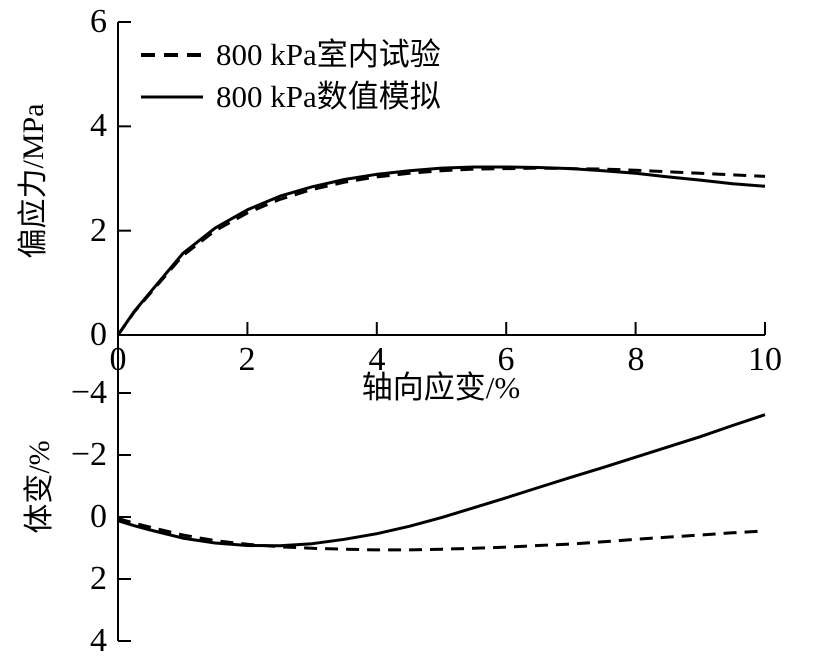 The width and height of the screenshot is (830, 663). What do you see at coordinates (88, 454) in the screenshot?
I see `bottom-y-tick-m2: −2` at bounding box center [88, 454].